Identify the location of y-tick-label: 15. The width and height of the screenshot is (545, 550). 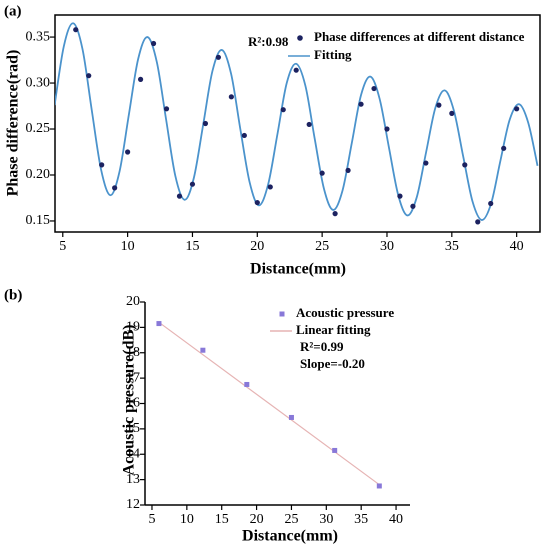
(133, 428).